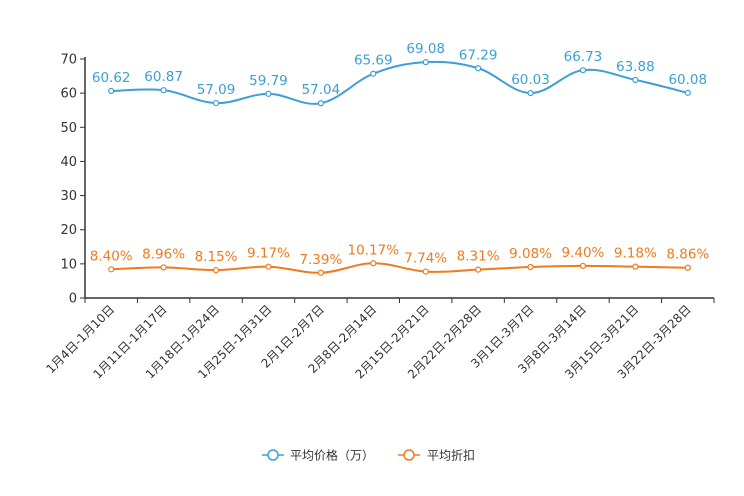 The height and width of the screenshot is (496, 744). Describe the element at coordinates (451, 455) in the screenshot. I see `legend-label: 平均折扣` at that location.